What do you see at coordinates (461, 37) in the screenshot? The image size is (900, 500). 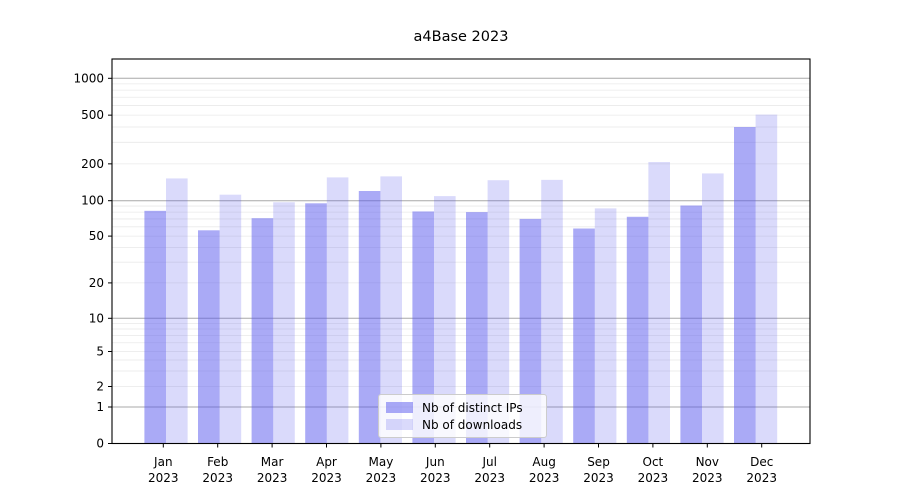 I see `chart-title: a4Base 2023` at bounding box center [461, 37].